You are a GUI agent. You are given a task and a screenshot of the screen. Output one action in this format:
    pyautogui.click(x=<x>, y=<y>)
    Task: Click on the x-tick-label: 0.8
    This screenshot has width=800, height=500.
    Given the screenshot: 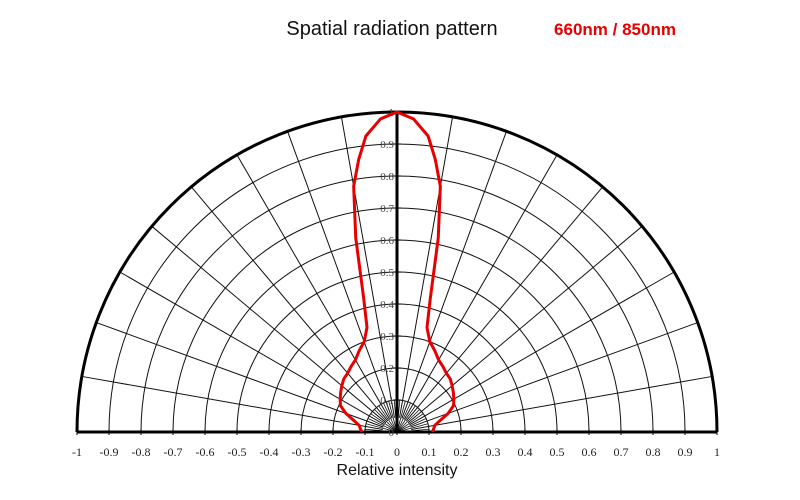 What is the action you would take?
    pyautogui.click(x=653, y=452)
    